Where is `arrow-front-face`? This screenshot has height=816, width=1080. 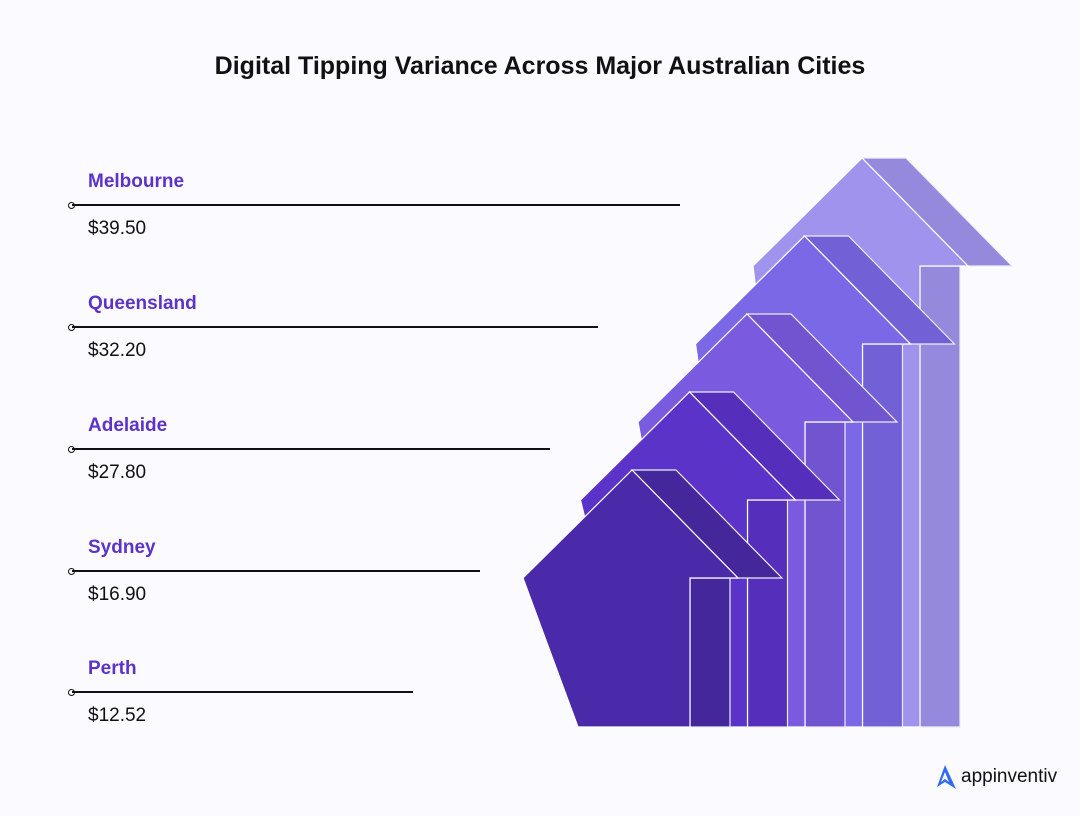 arrow-front-face is located at coordinates (631, 598).